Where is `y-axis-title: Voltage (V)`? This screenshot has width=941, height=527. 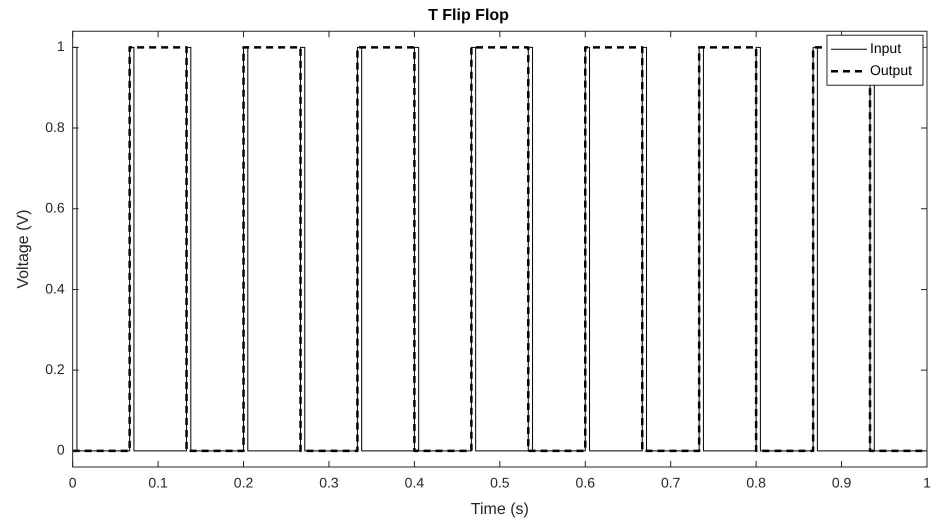 y-axis-title: Voltage (V) is located at coordinates (23, 249).